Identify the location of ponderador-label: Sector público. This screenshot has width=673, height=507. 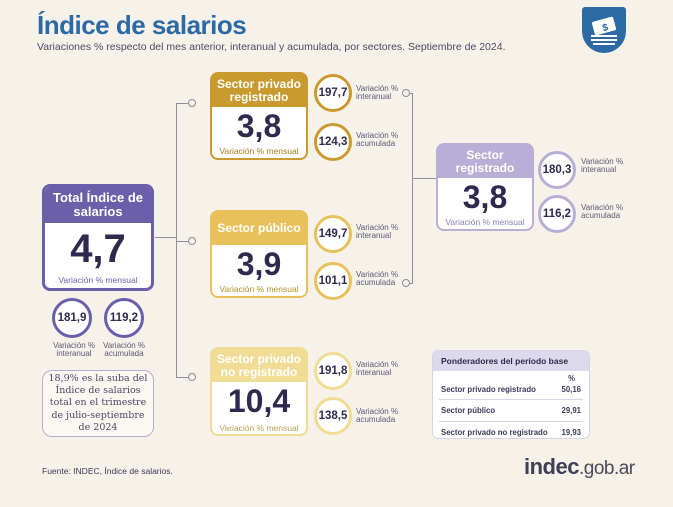
(468, 410).